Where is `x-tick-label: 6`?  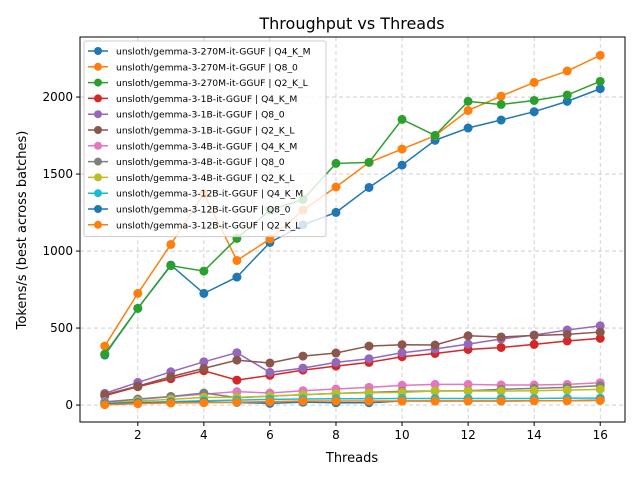
x-tick-label: 6 is located at coordinates (270, 435).